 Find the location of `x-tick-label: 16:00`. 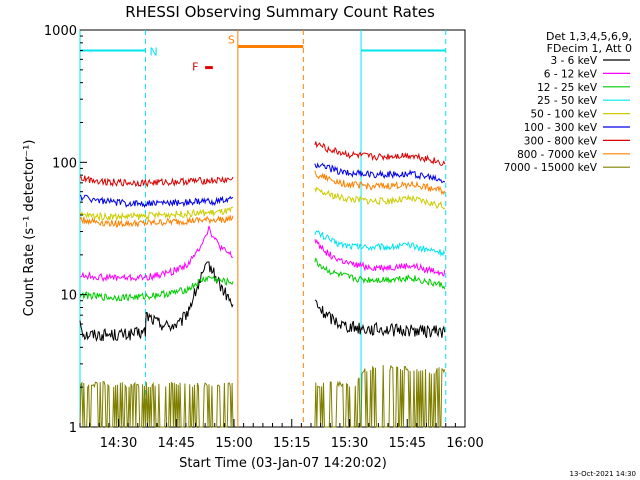

x-tick-label: 16:00 is located at coordinates (464, 443).